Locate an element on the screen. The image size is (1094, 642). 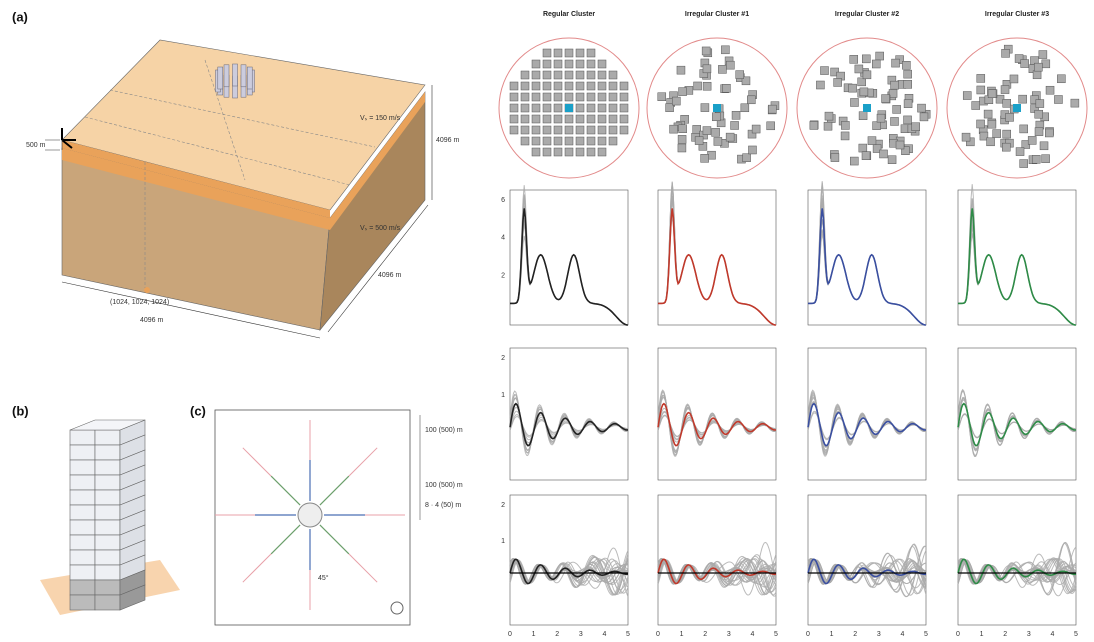
pile-cluster is located at coordinates (235, 81).